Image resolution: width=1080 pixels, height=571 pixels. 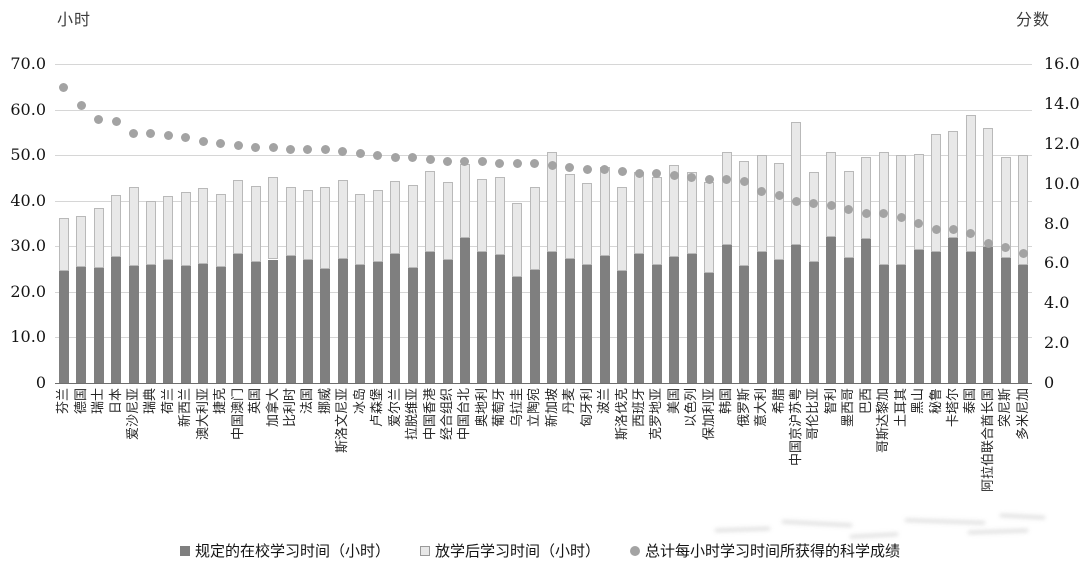 I want to click on category-label: 哥伦比亚, so click(x=814, y=414).